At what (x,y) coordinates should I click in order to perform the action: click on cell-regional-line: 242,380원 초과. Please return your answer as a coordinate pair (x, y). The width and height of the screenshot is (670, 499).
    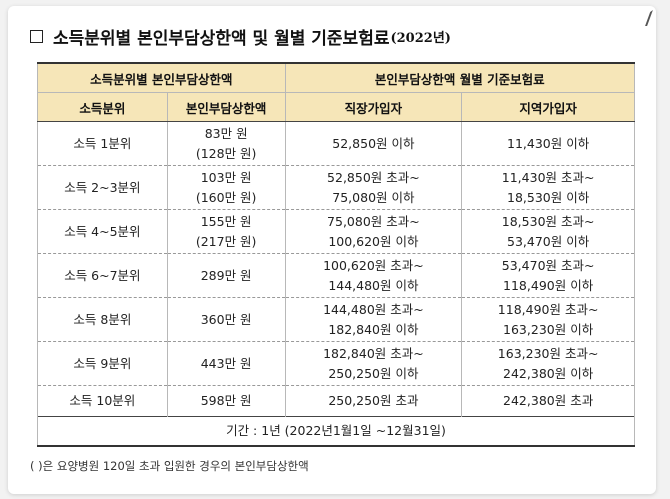
    Looking at the image, I should click on (548, 400).